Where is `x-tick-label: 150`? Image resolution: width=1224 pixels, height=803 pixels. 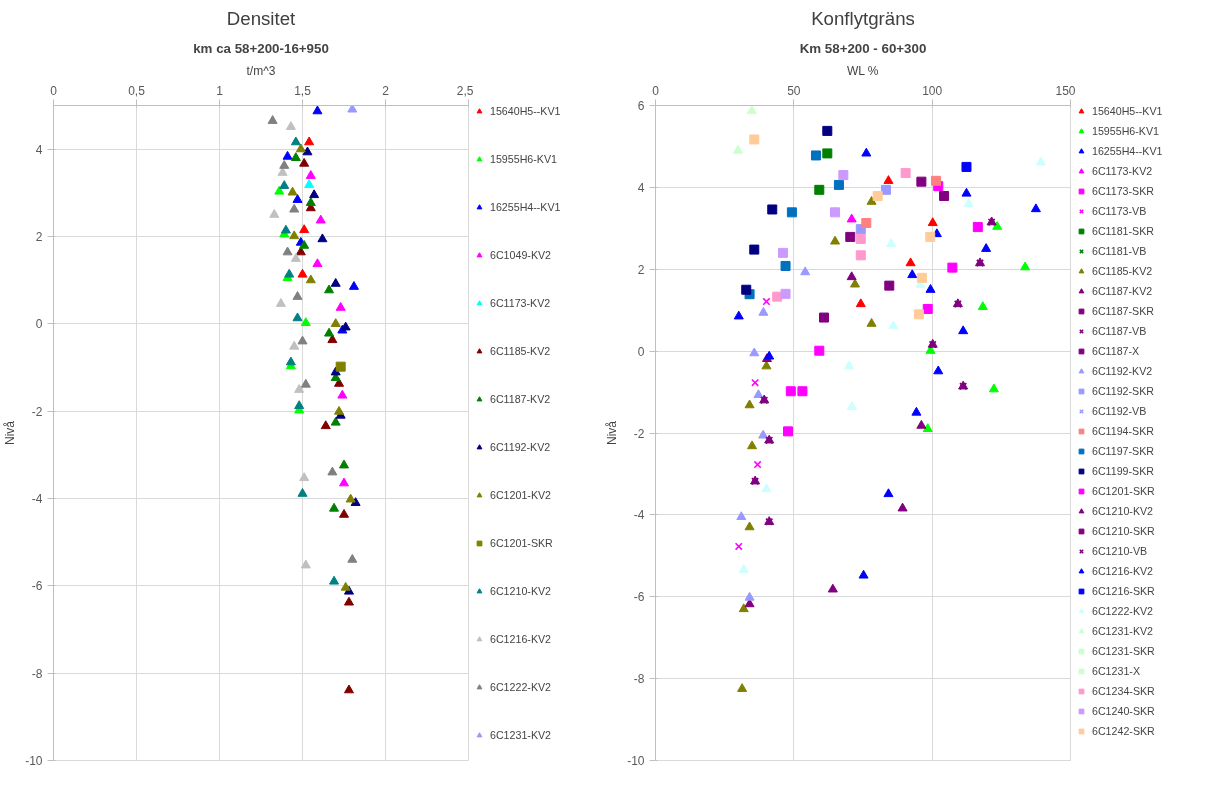 x-tick-label: 150 is located at coordinates (1065, 90).